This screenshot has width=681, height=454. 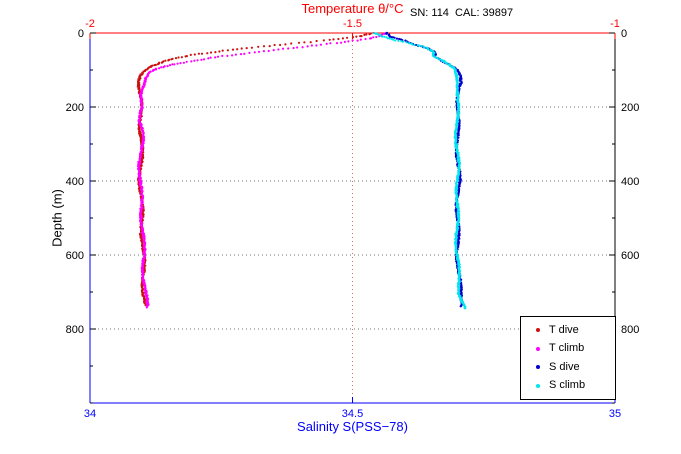 I want to click on legend-item-s-climb: S climb, so click(x=568, y=385).